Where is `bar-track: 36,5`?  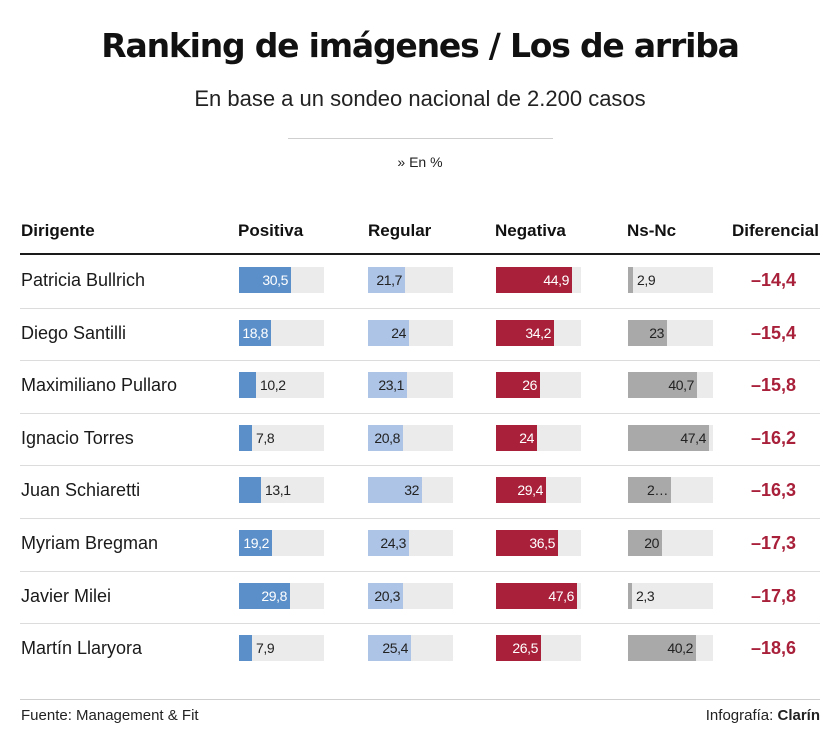 bar-track: 36,5 is located at coordinates (538, 543).